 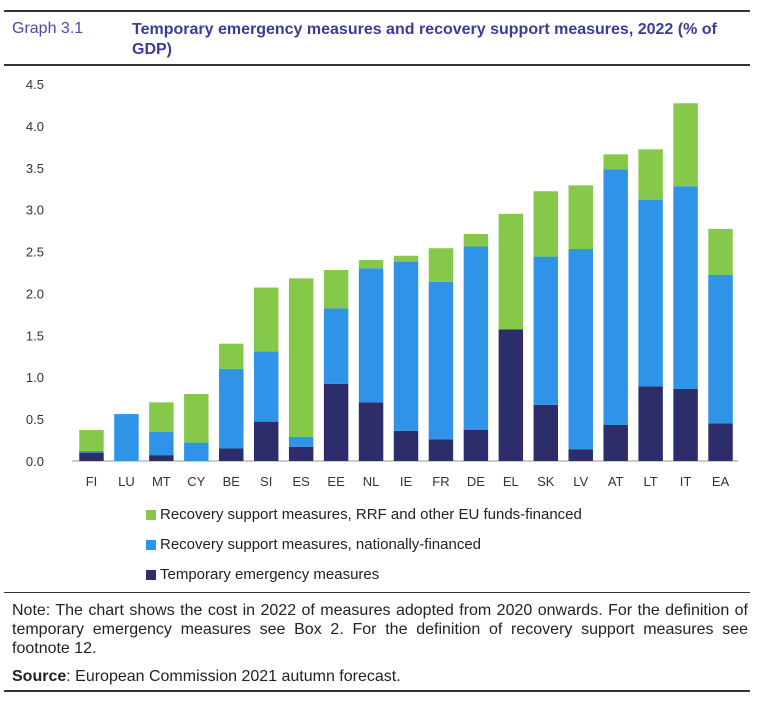 What do you see at coordinates (35, 168) in the screenshot?
I see `y-tick-label: 3.5` at bounding box center [35, 168].